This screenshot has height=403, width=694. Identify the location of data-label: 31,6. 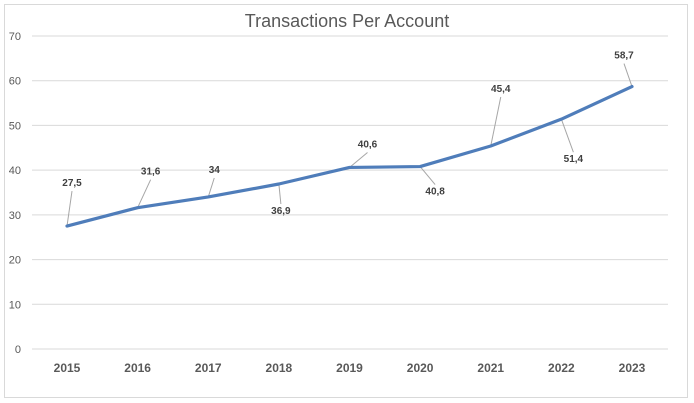
(151, 172).